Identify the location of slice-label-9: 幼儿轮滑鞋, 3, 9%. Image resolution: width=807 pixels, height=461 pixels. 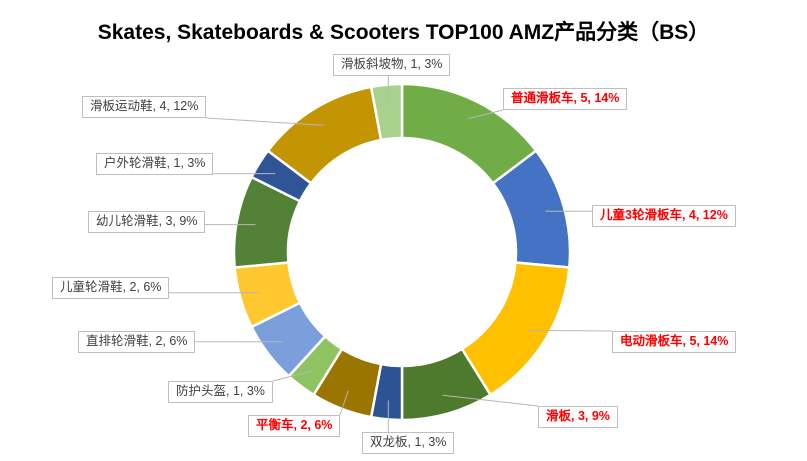
(147, 222).